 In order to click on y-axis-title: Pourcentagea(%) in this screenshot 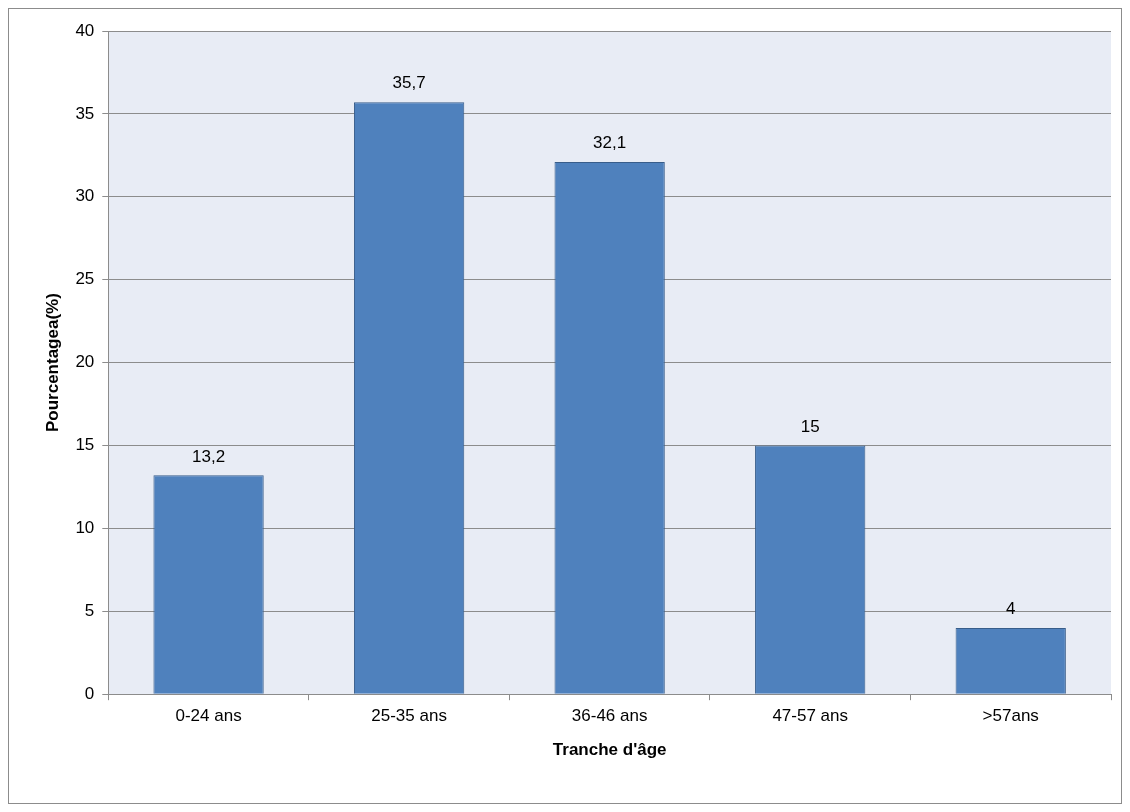, I will do `click(52, 363)`.